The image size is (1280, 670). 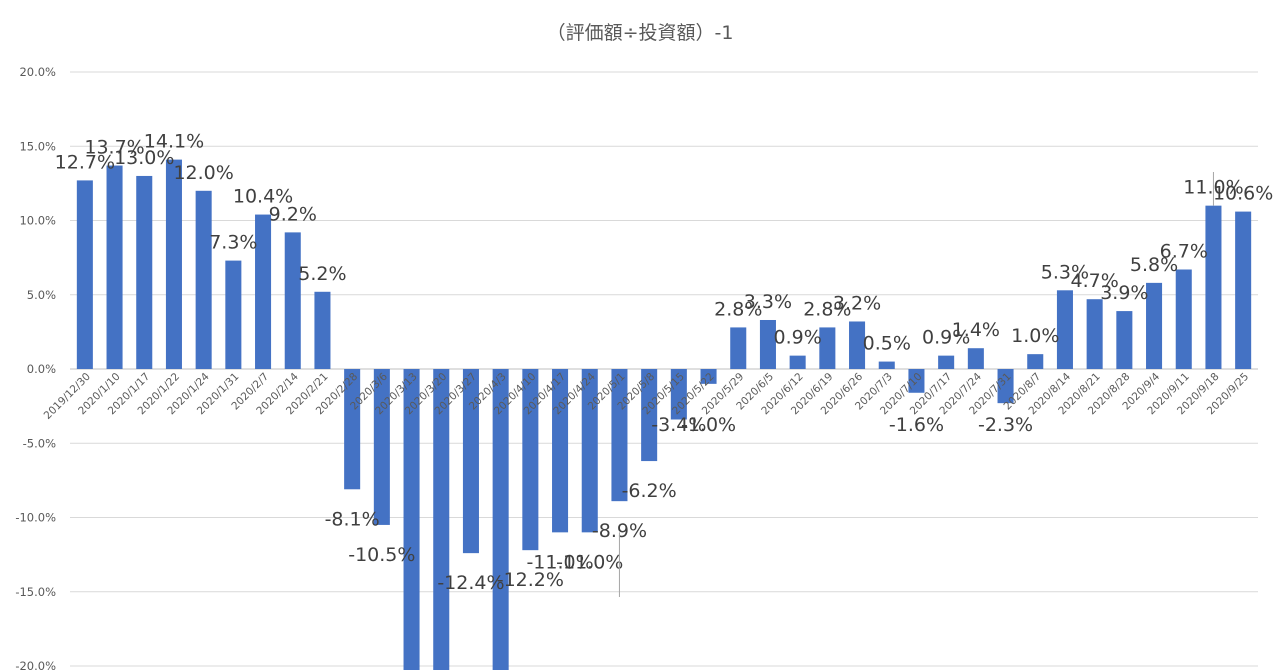 I want to click on data-label: 3.9%, so click(x=1124, y=293).